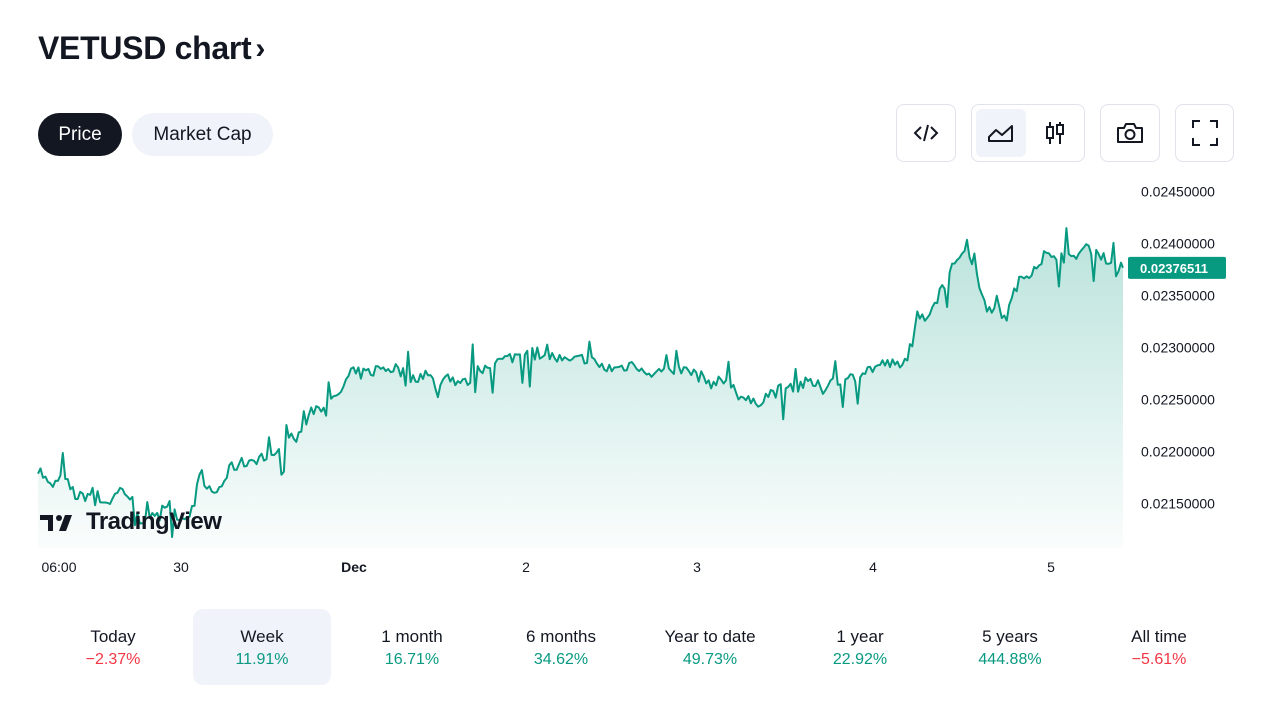 The height and width of the screenshot is (720, 1280). I want to click on tradingview-logo-icon, so click(56, 523).